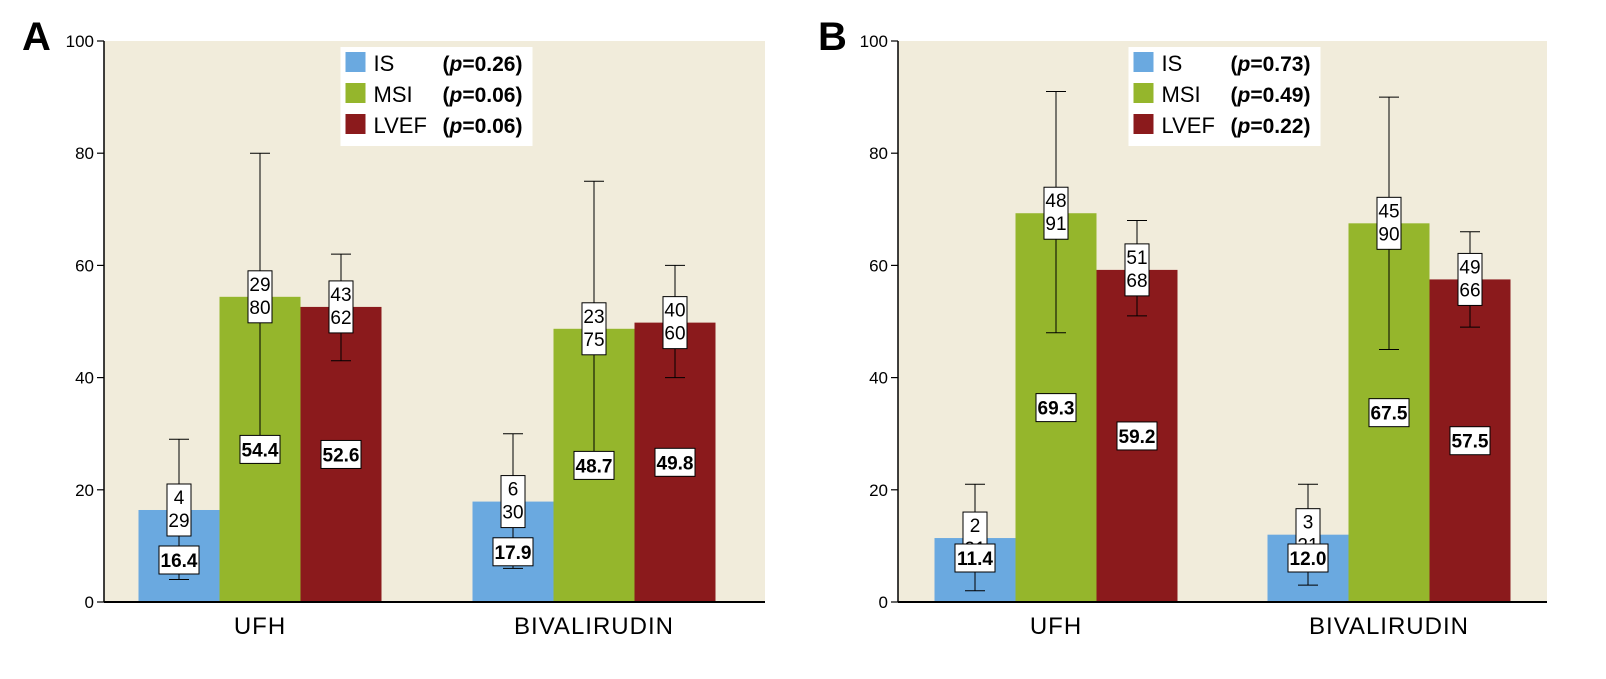  I want to click on value-label-text: 48.7, so click(594, 466).